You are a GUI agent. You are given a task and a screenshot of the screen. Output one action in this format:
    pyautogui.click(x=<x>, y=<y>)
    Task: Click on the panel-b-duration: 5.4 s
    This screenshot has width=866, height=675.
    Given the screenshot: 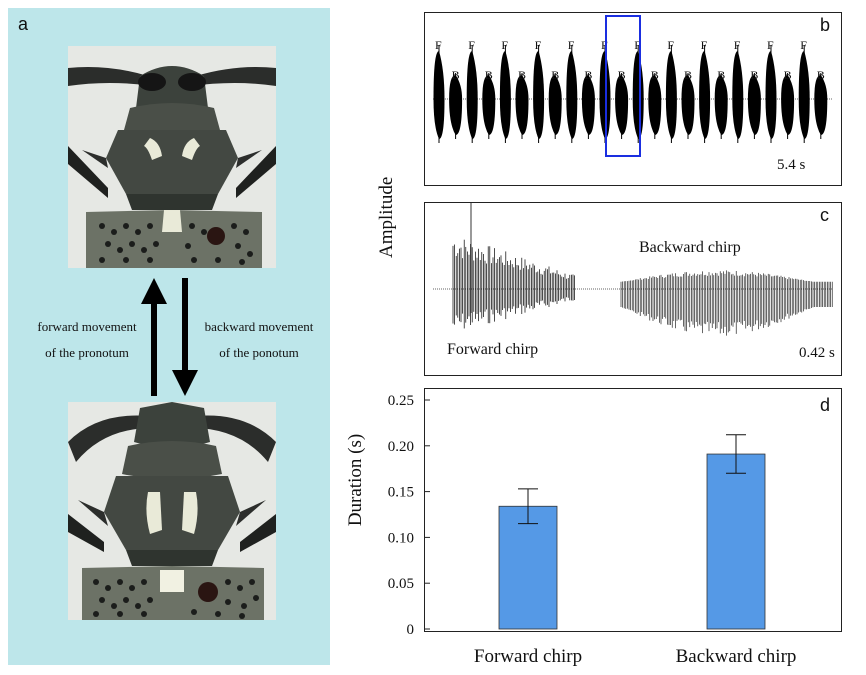 What is the action you would take?
    pyautogui.click(x=791, y=165)
    